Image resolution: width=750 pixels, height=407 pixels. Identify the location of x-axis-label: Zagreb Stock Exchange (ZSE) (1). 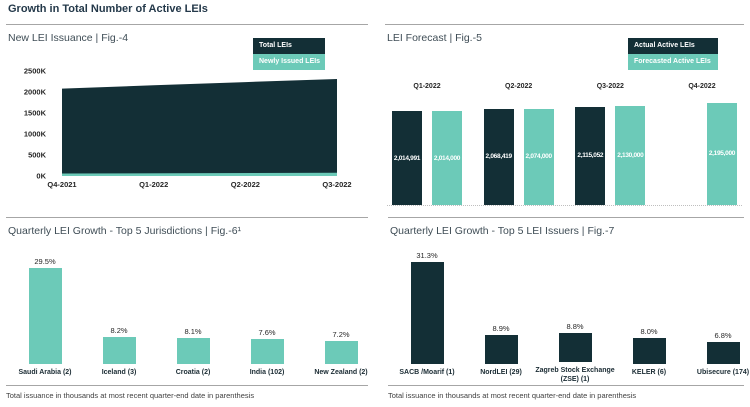
(575, 374).